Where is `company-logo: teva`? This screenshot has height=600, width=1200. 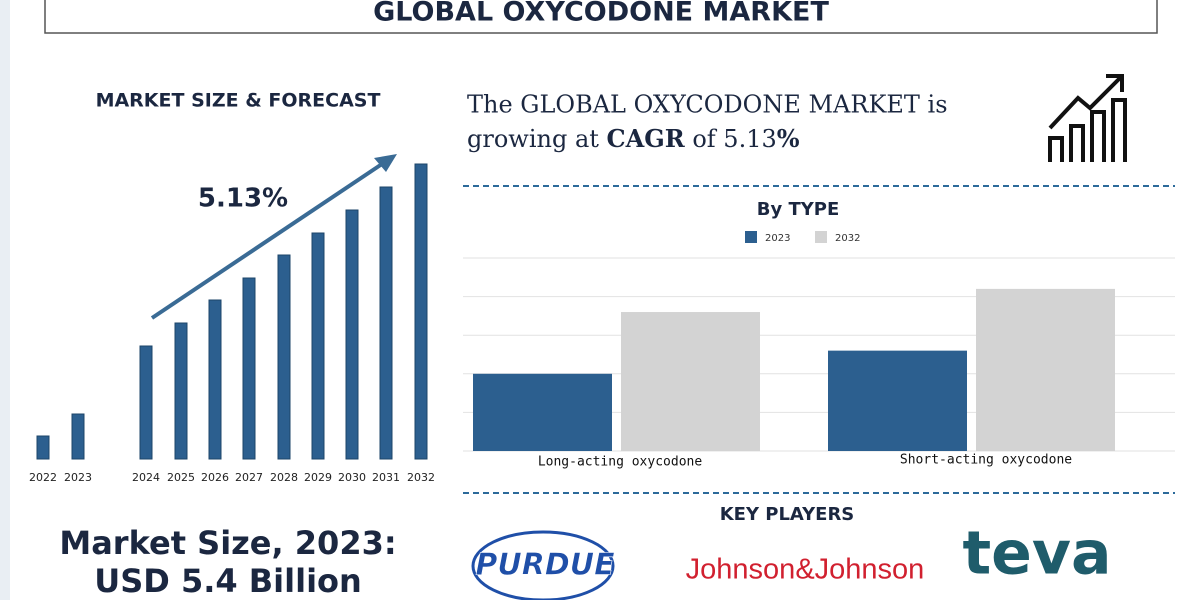
company-logo: teva is located at coordinates (1037, 554).